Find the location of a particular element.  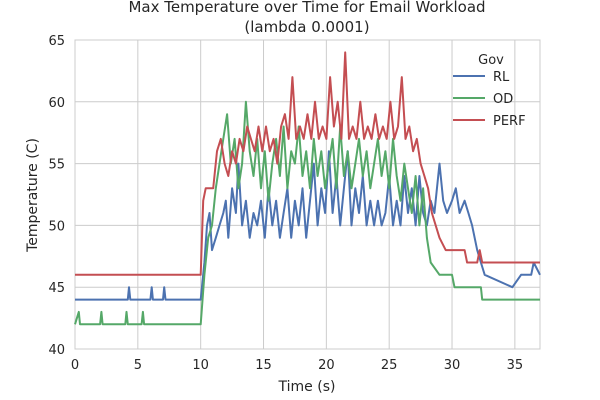

y-axis-label: Temperature (C) is located at coordinates (33, 195).